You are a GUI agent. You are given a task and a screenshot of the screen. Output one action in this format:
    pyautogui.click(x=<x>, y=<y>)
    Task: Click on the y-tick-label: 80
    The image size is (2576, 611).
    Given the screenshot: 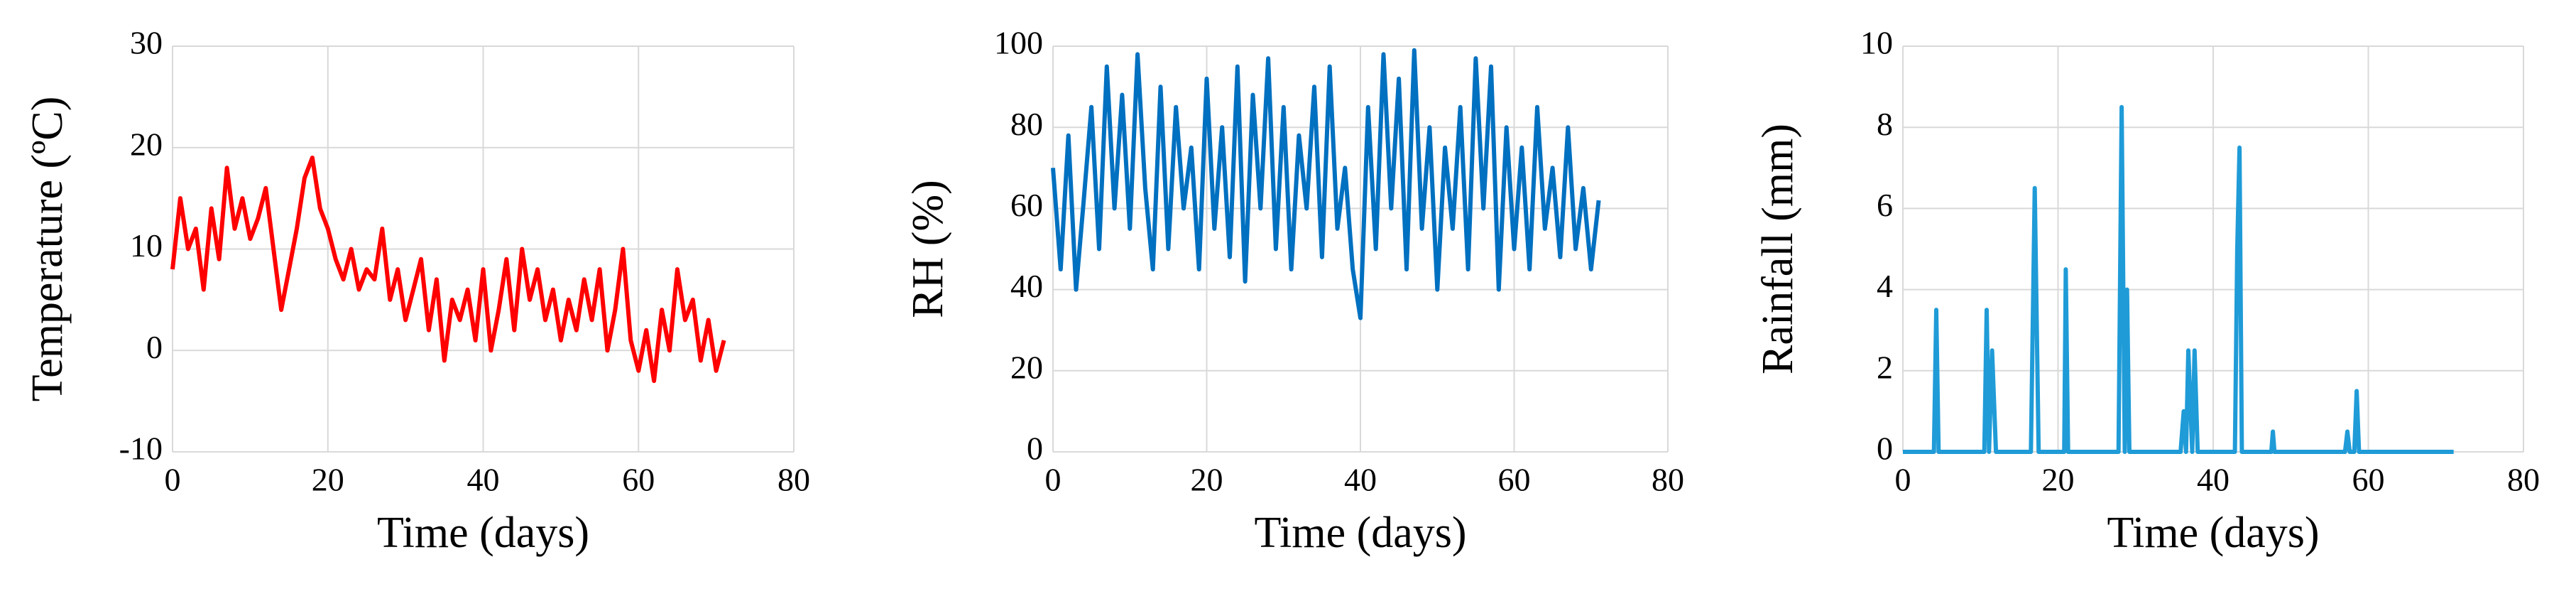 What is the action you would take?
    pyautogui.click(x=1026, y=124)
    